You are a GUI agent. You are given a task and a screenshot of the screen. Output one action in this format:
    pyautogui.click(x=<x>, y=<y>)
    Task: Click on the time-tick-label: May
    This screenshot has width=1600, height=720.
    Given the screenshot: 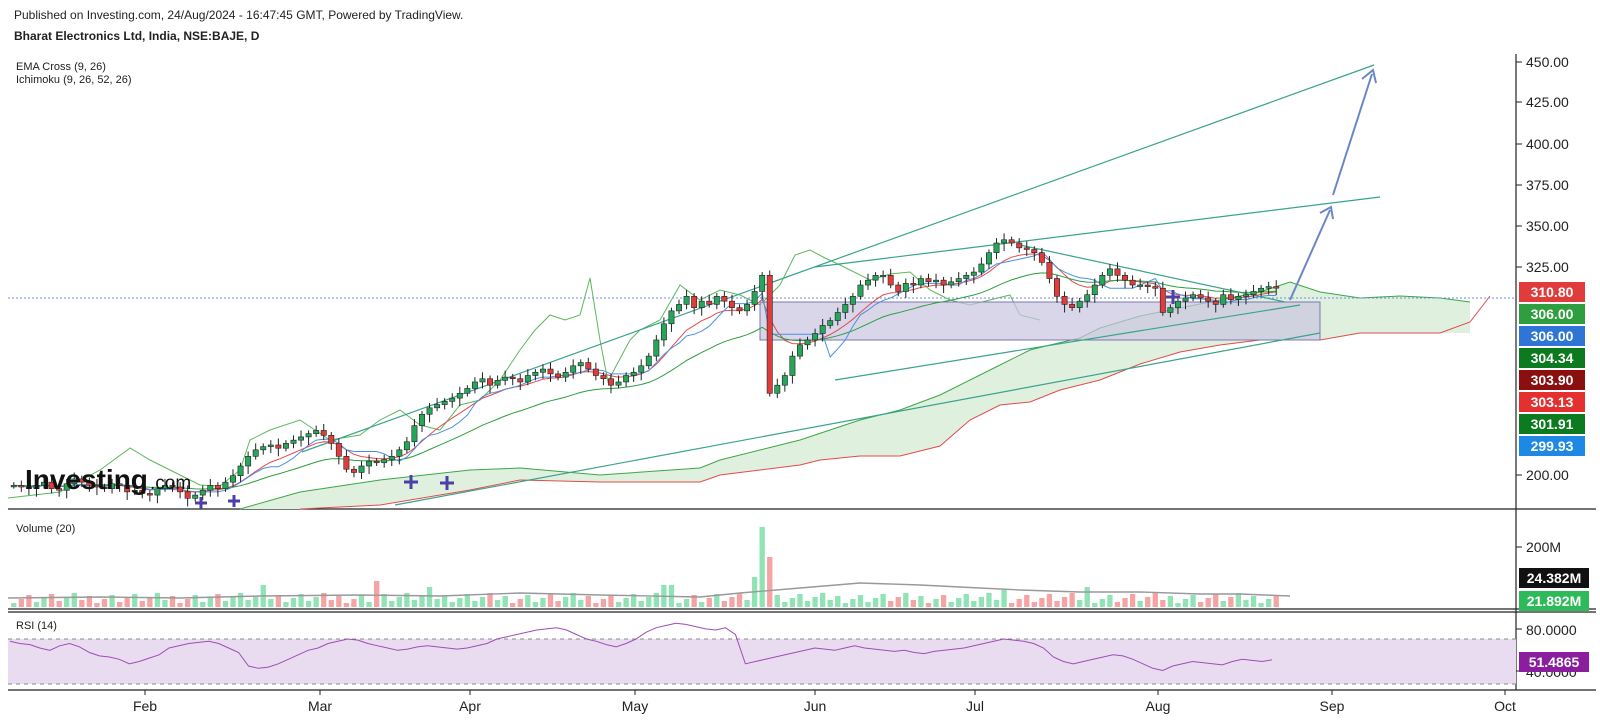 What is the action you would take?
    pyautogui.click(x=635, y=706)
    